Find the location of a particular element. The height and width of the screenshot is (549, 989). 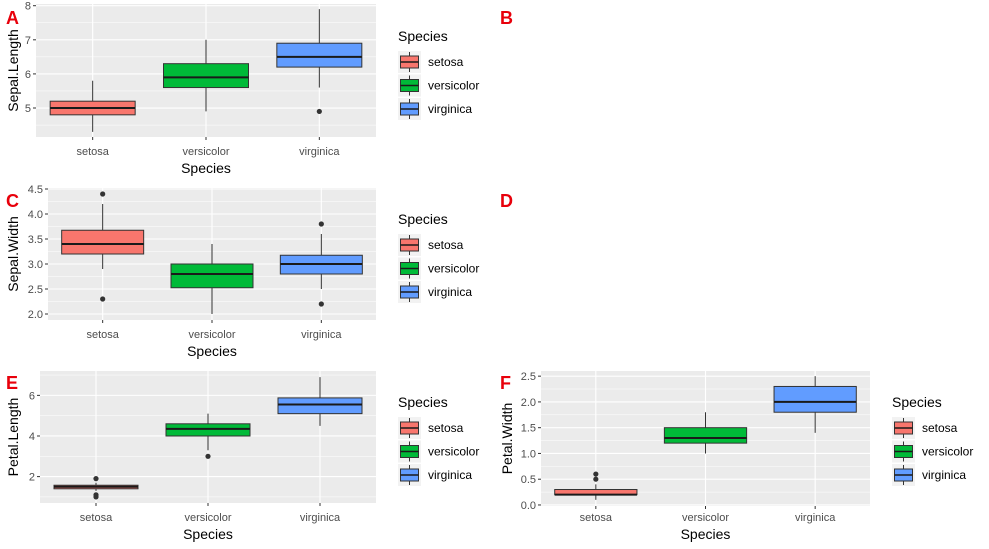

panel-label-f: F is located at coordinates (505, 383).